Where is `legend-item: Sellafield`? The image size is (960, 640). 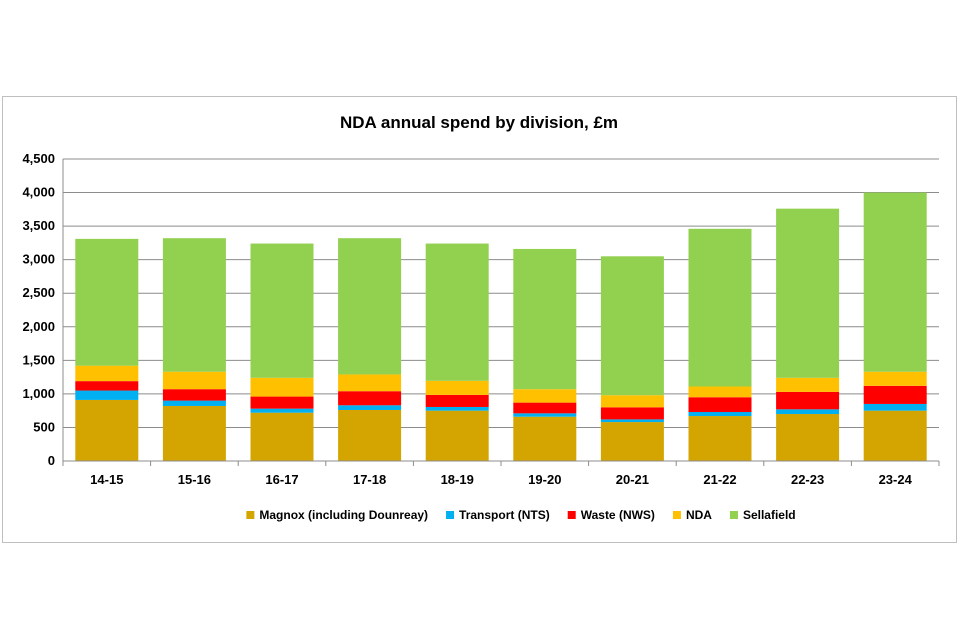
legend-item: Sellafield is located at coordinates (762, 515).